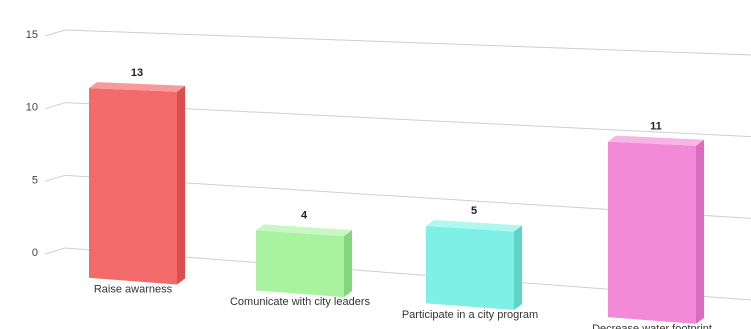  Describe the element at coordinates (133, 289) in the screenshot. I see `category-label-0: Raise awarness` at that location.